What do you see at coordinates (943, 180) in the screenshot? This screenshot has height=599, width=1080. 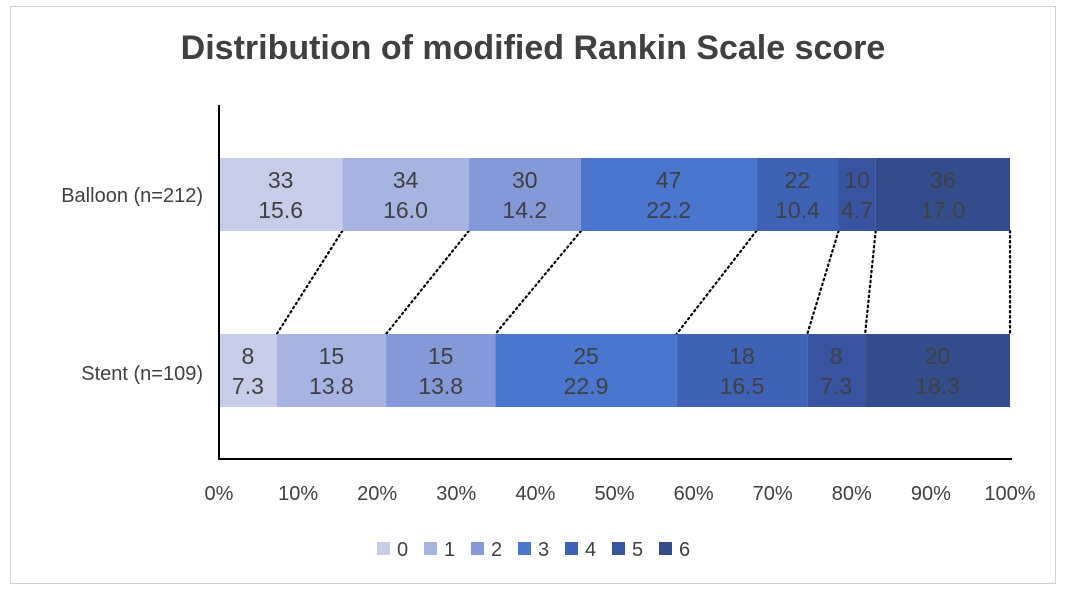 I see `count-label-balloon-score-6: 36` at bounding box center [943, 180].